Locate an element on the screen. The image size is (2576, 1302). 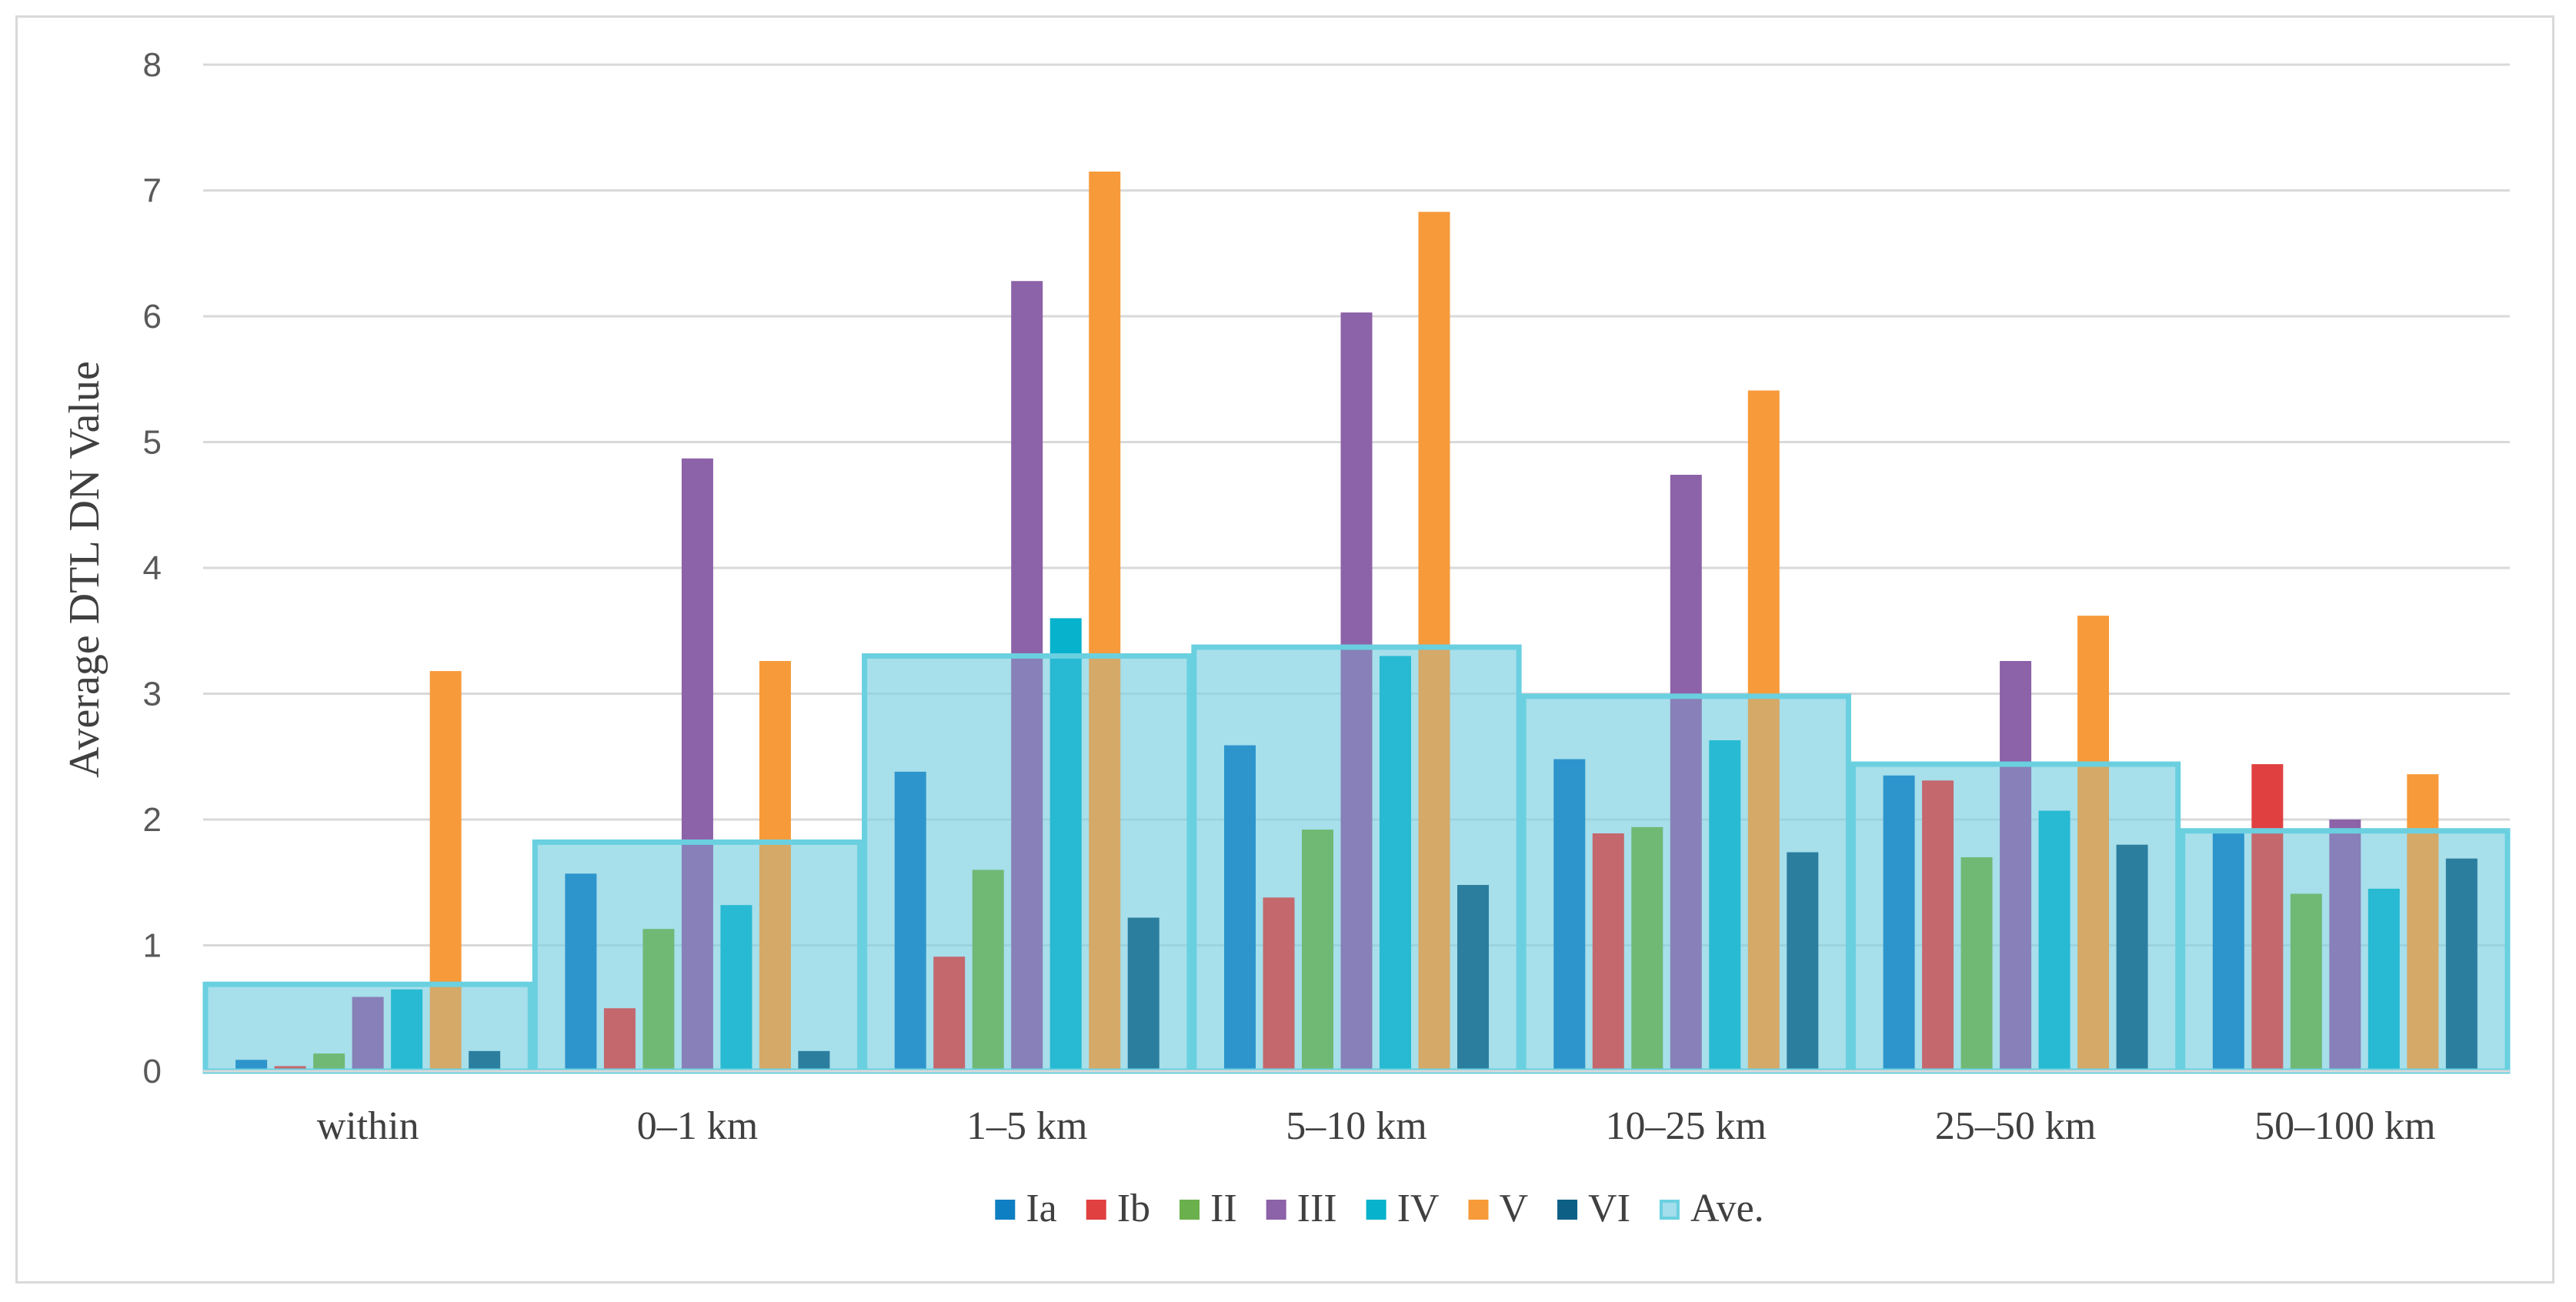
legend-label: Ib is located at coordinates (1134, 1208).